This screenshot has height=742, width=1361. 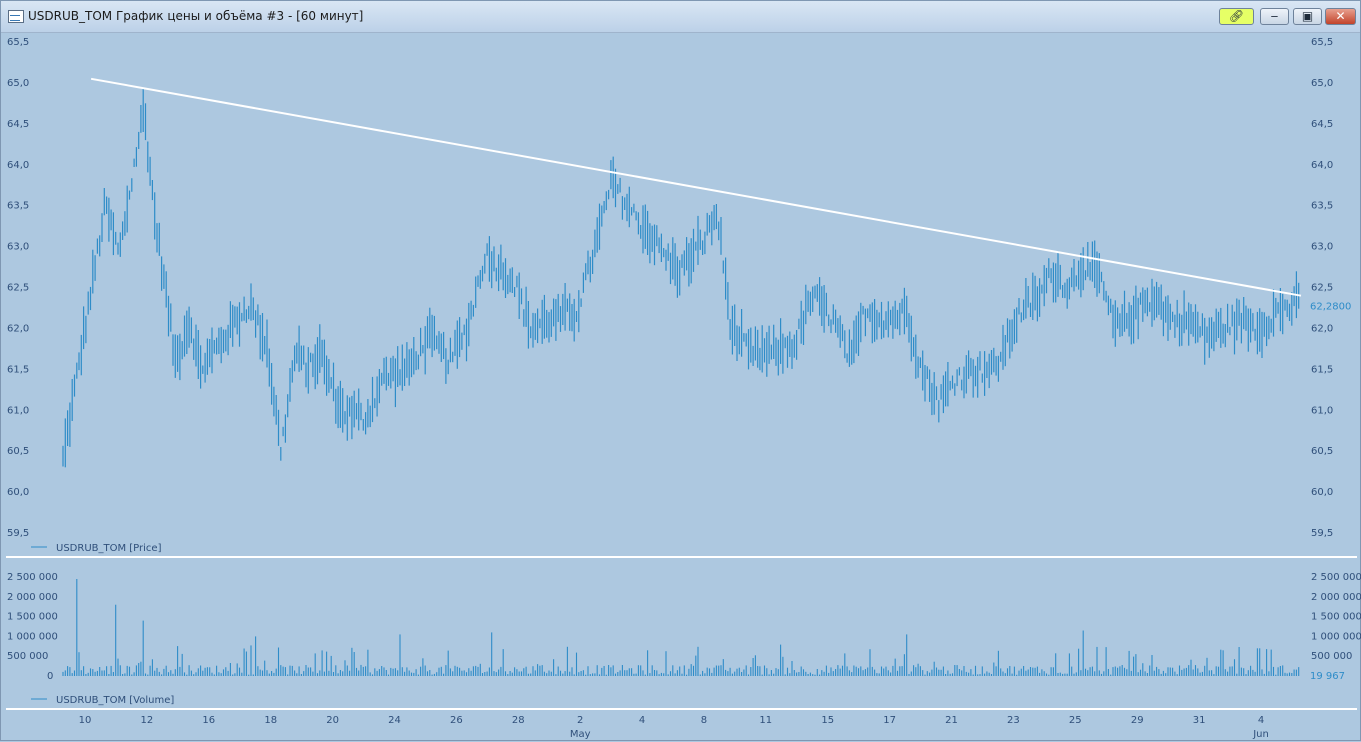 I want to click on price-y-tick-right: 65,5, so click(x=1322, y=42).